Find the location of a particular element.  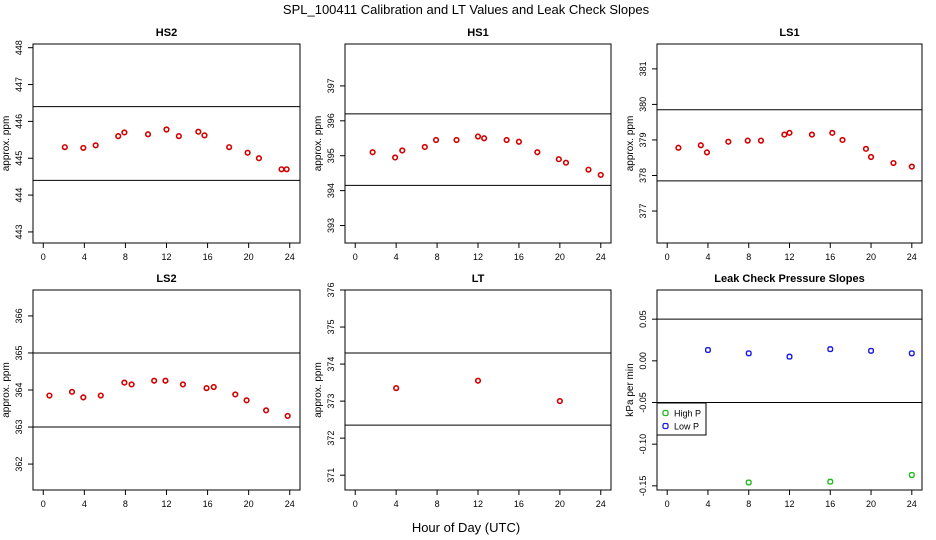

y-tick-label: 443 is located at coordinates (19, 231).